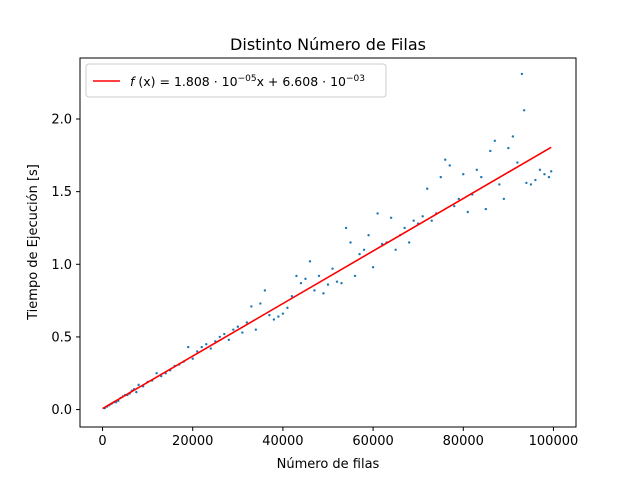  I want to click on legend: f (x) = 1.808 · 10−05x + 6.608 · 10−03, so click(236, 80).